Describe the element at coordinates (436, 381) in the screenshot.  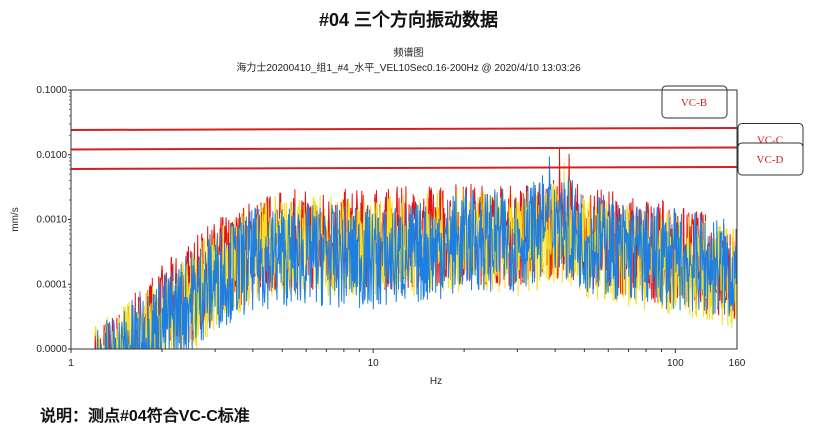
I see `x-axis-label: Hz` at that location.